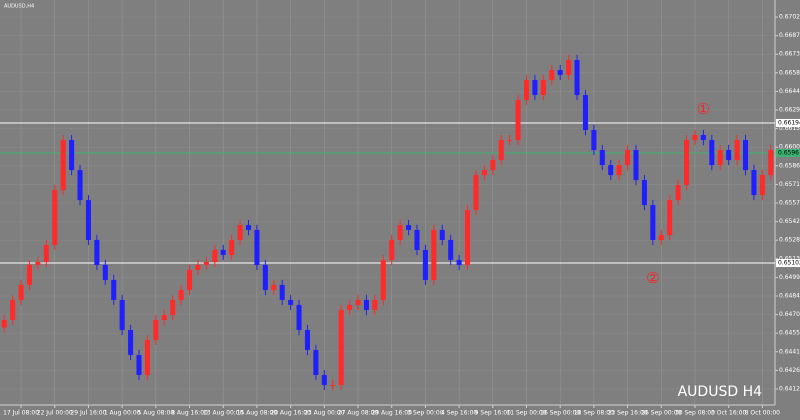 The image size is (800, 420). What do you see at coordinates (789, 221) in the screenshot?
I see `y-tick-label: 0.65425` at bounding box center [789, 221].